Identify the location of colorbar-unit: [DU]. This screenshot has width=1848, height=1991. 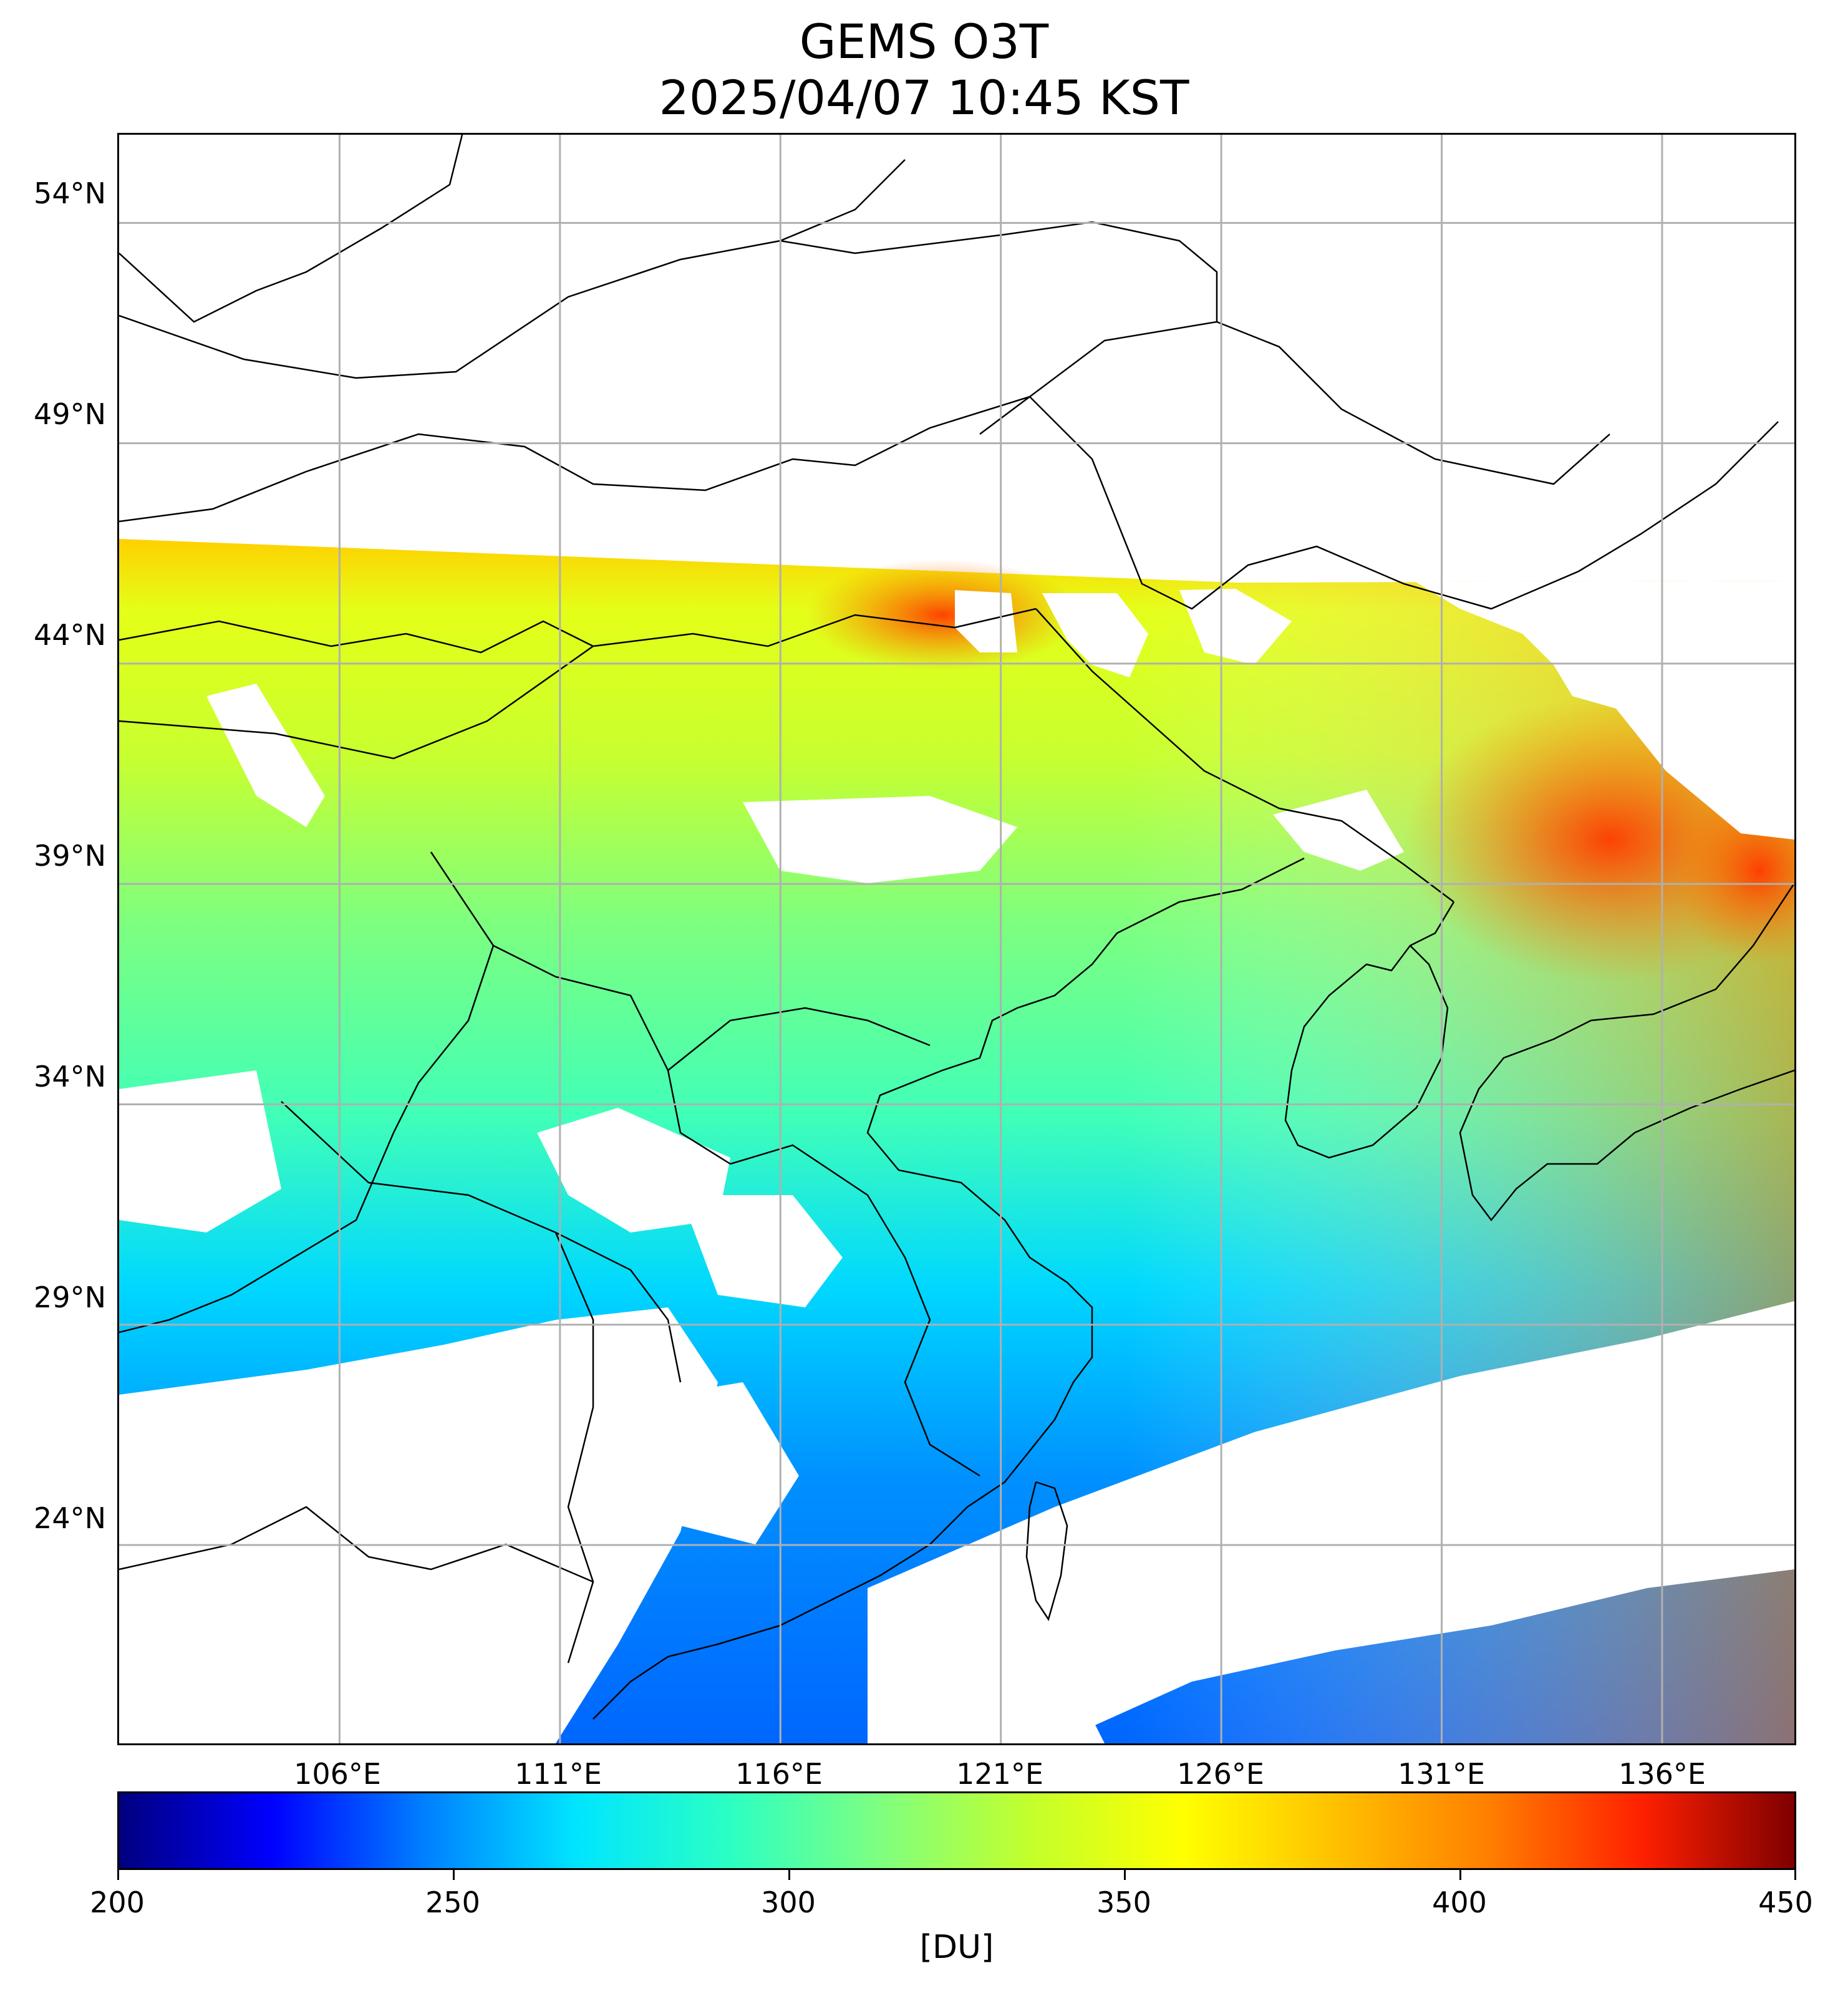
(956, 1947).